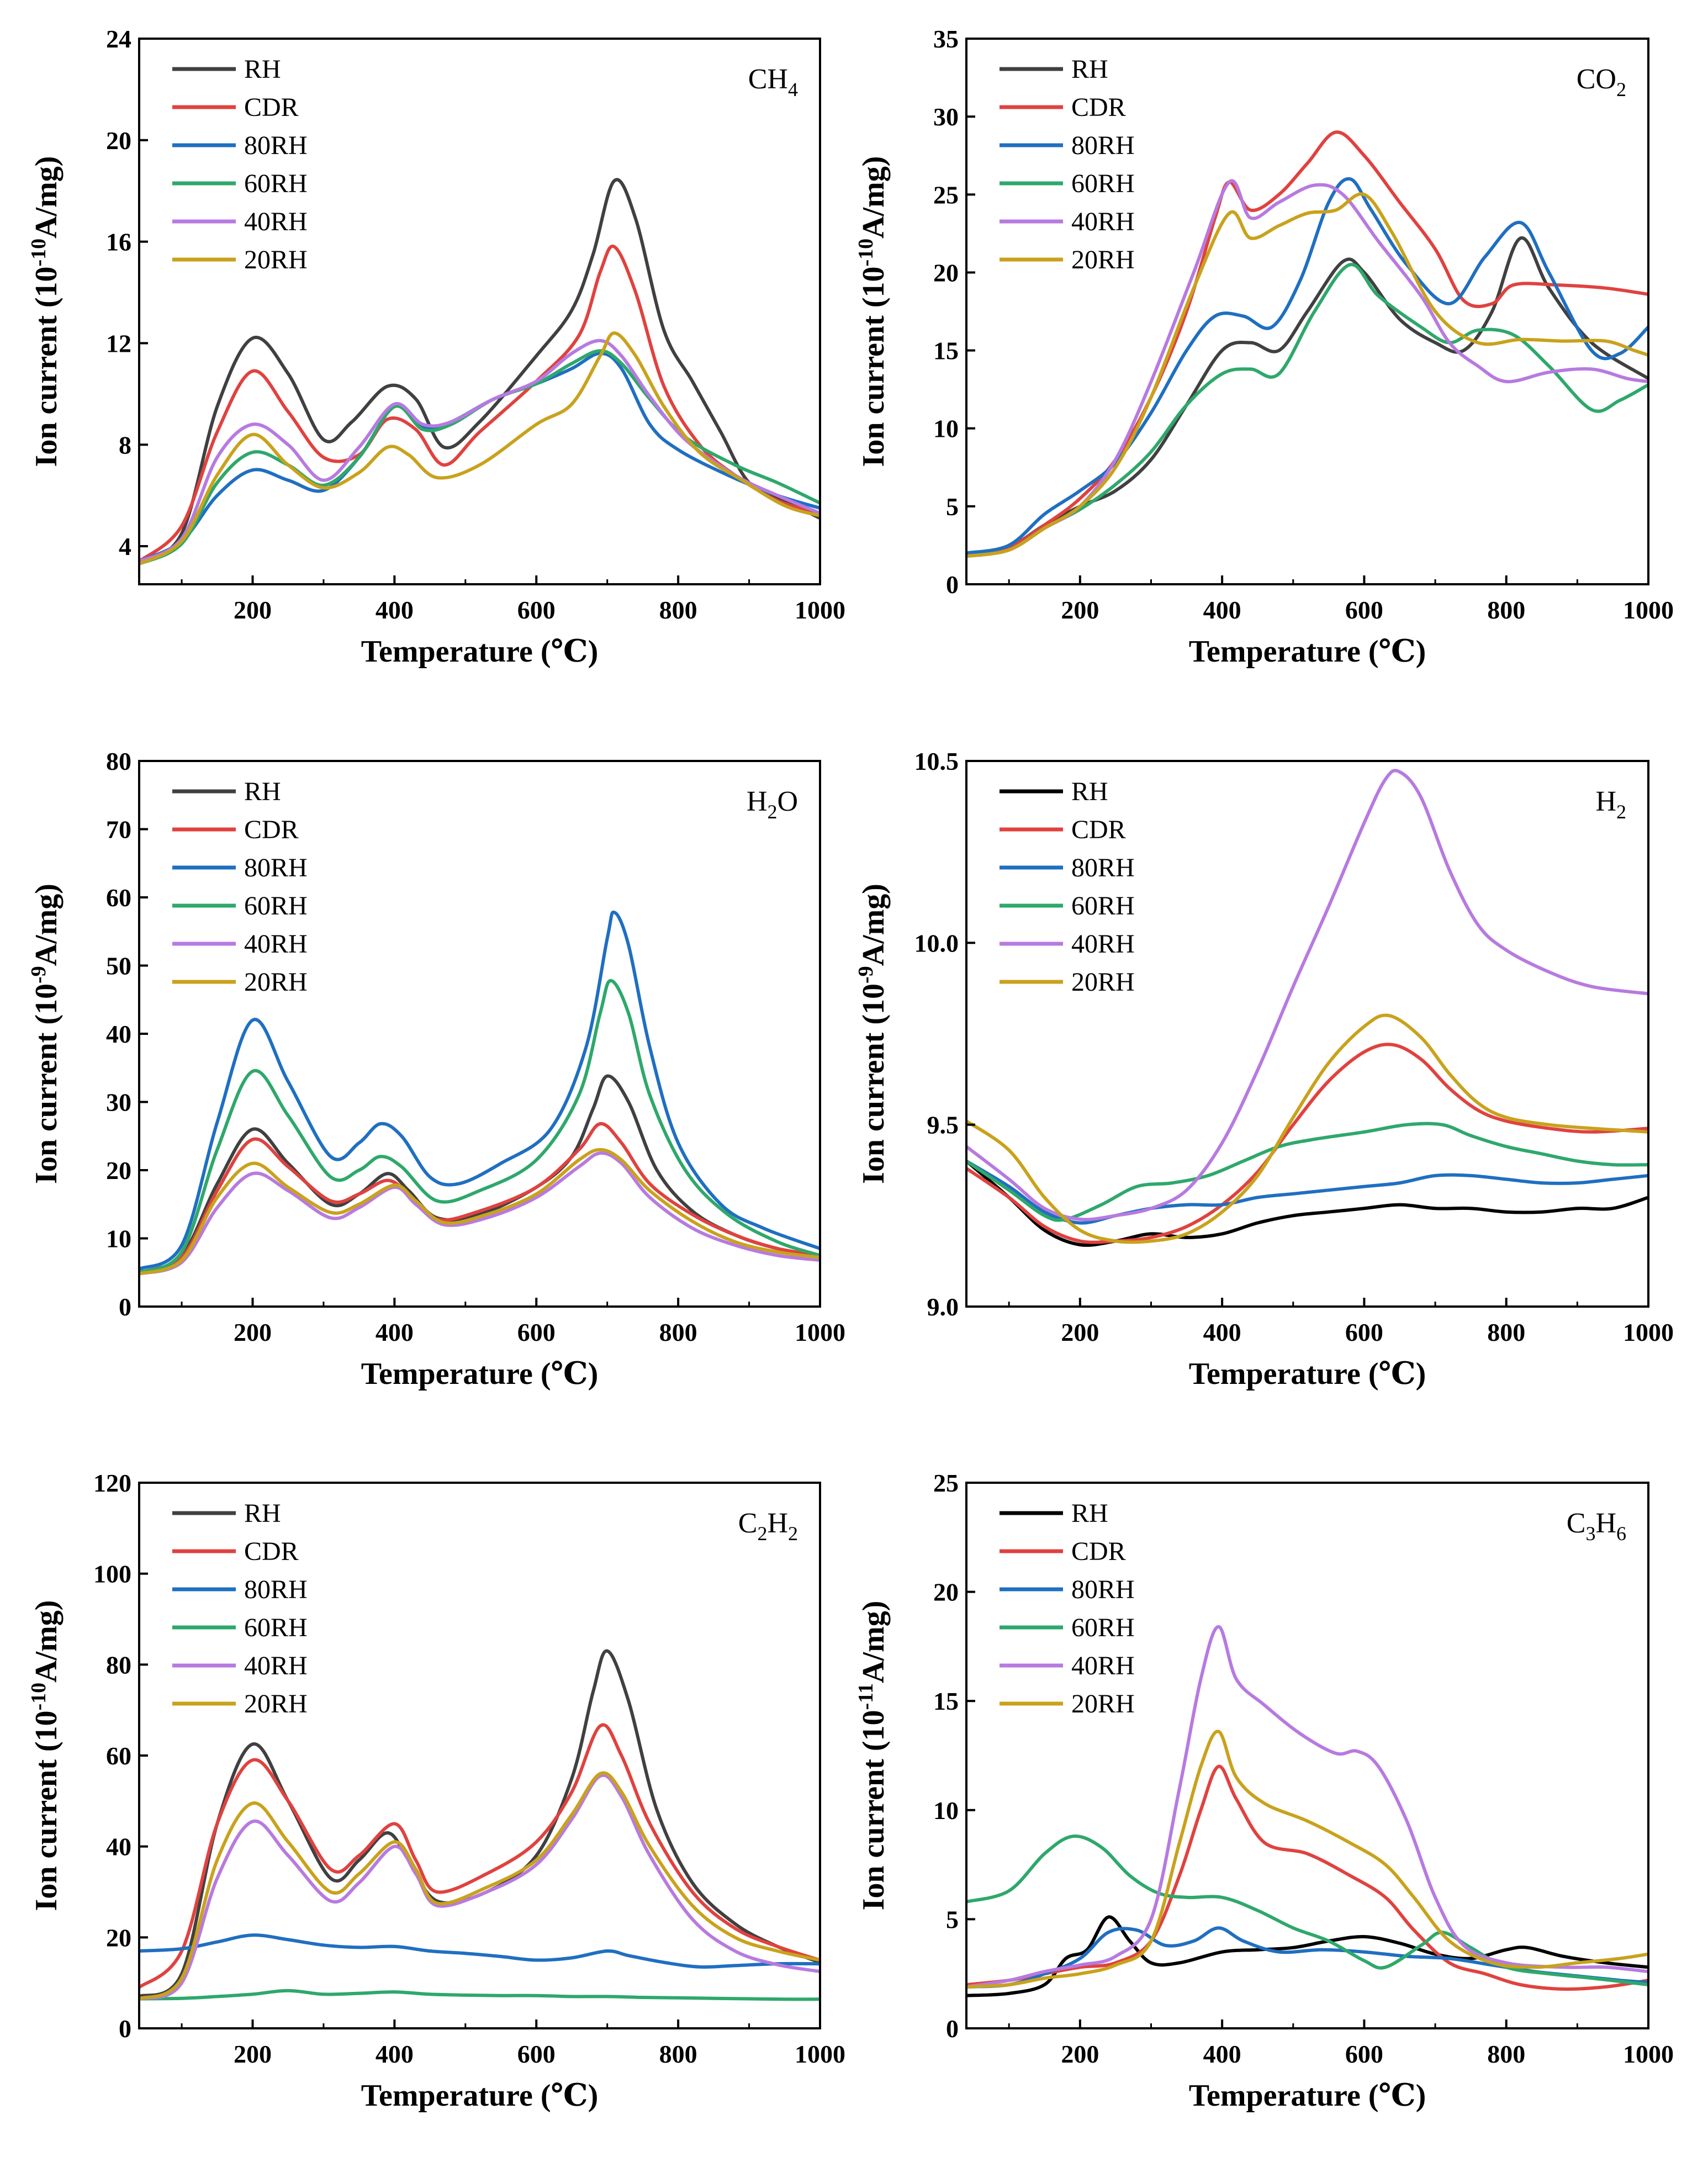 The width and height of the screenshot is (1708, 2157). Describe the element at coordinates (946, 1483) in the screenshot. I see `y-tick-label: 25` at that location.